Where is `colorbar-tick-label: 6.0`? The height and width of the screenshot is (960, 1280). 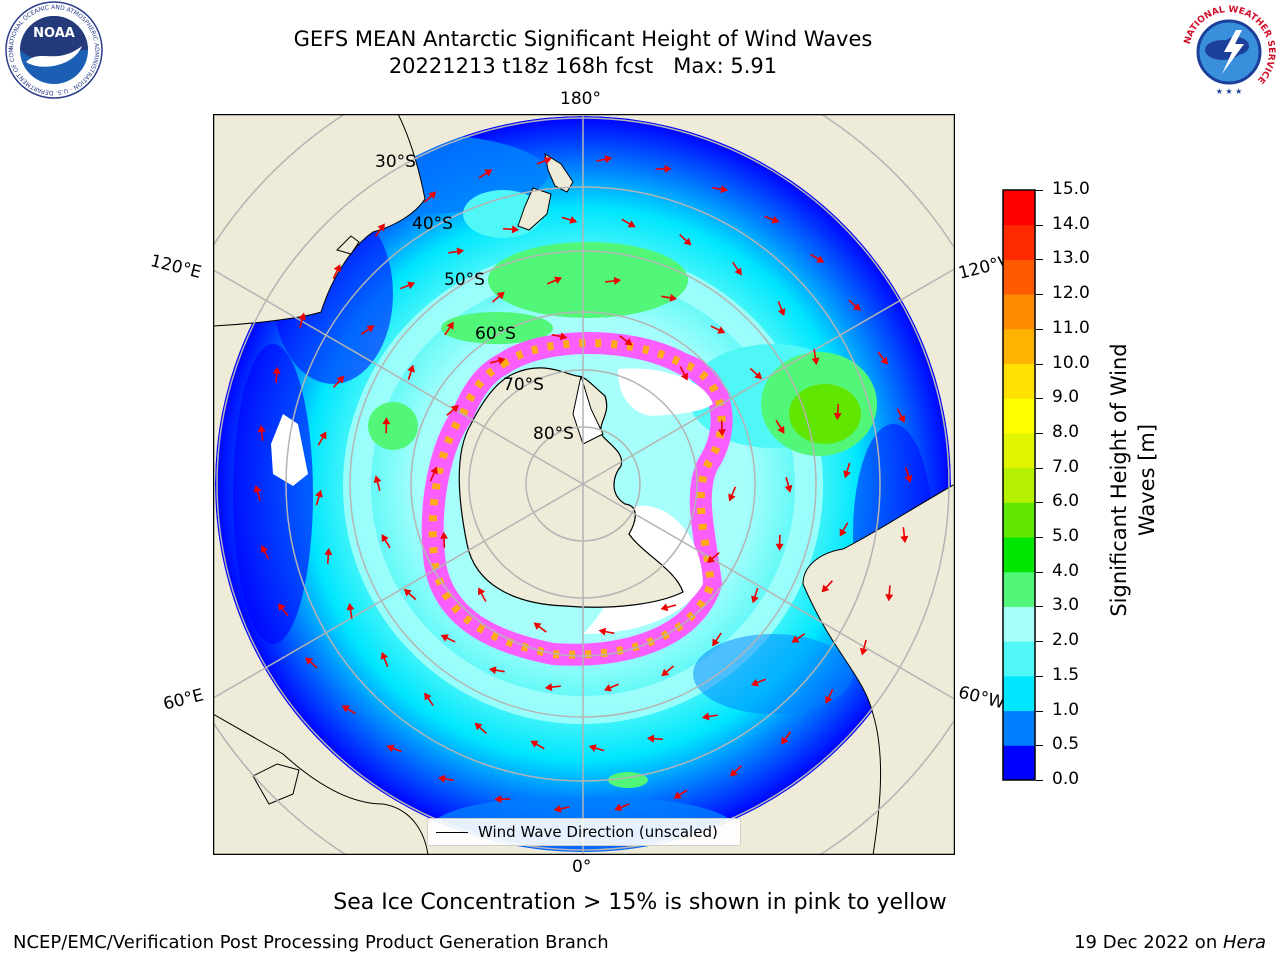
colorbar-tick-label: 6.0 is located at coordinates (1066, 501).